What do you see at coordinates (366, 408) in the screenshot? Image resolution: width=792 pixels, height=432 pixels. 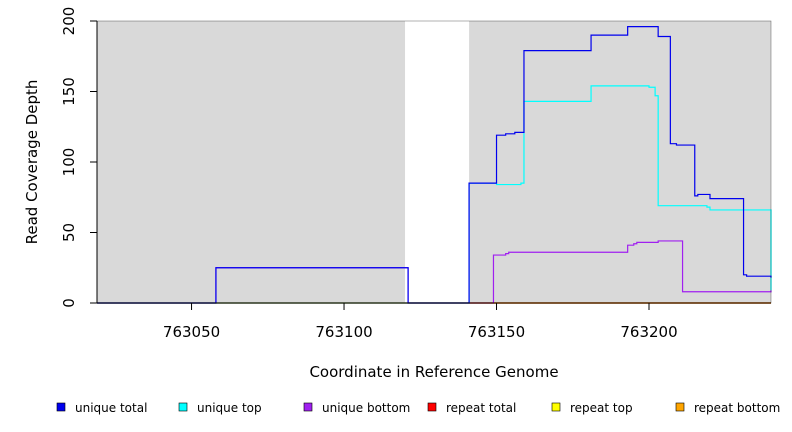 I see `legend-label: unique bottom` at bounding box center [366, 408].